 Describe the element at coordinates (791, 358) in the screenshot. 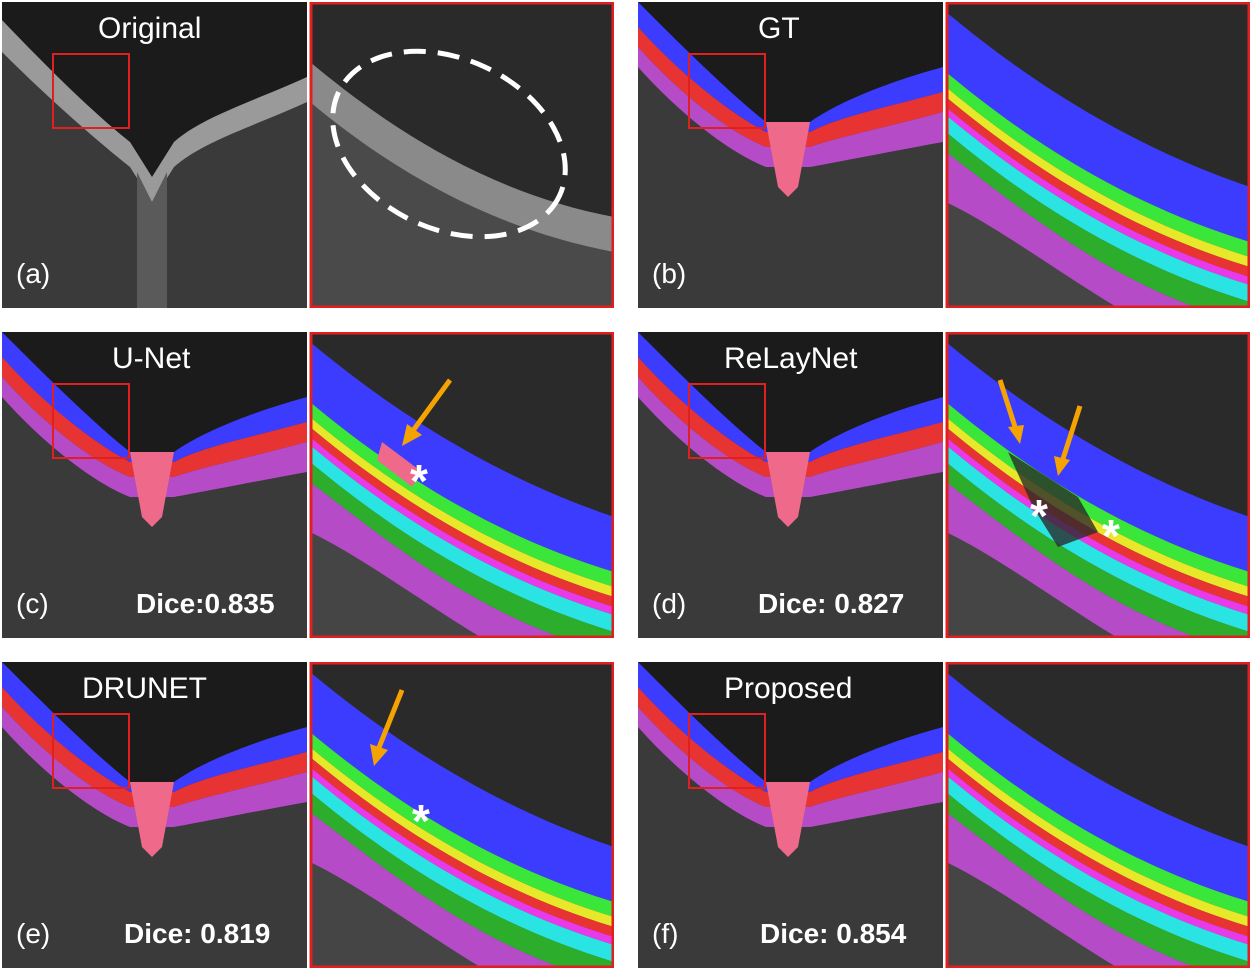

I see `panel-title: ReLayNet` at that location.